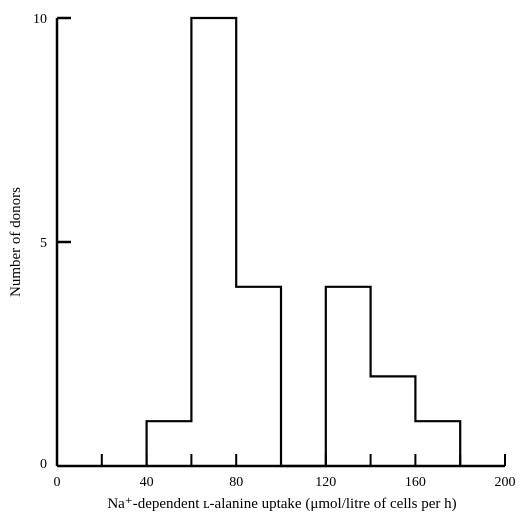 The height and width of the screenshot is (517, 527). I want to click on x-tick-label-200: 200, so click(505, 482).